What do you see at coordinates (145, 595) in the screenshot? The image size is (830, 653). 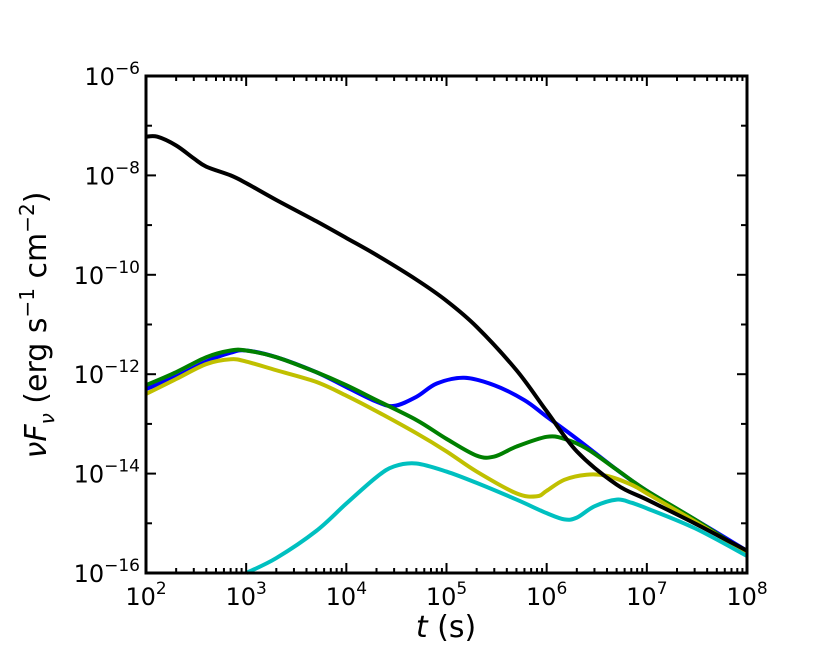 I see `x-tick-label: 10²` at bounding box center [145, 595].